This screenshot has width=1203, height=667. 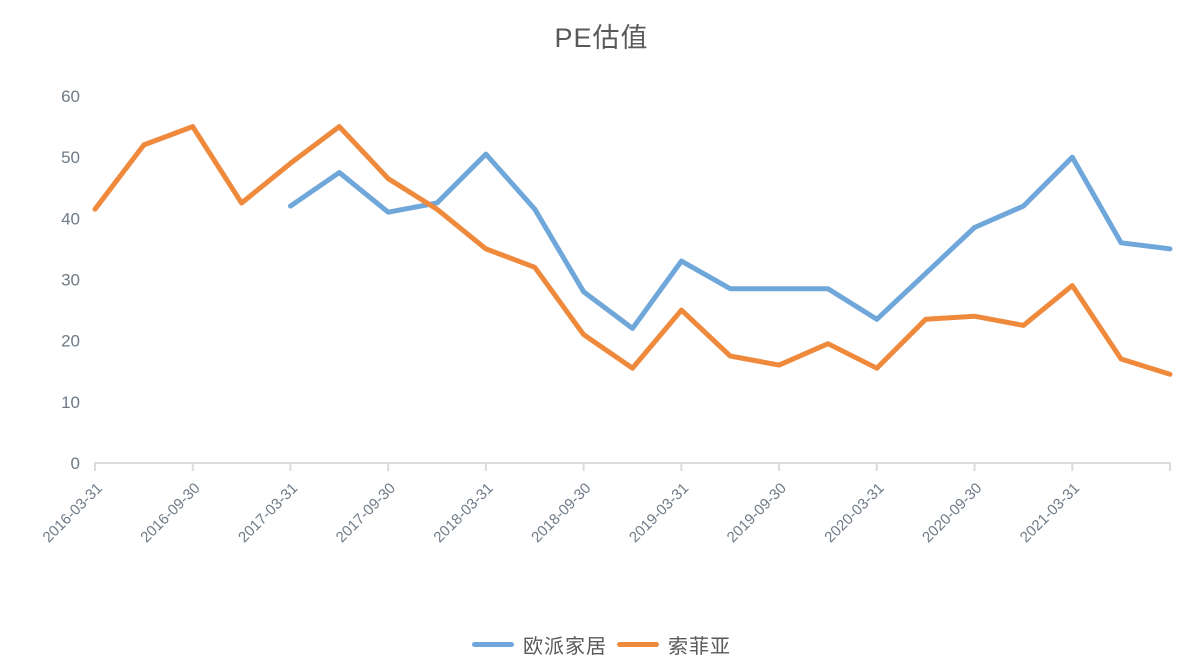 What do you see at coordinates (70, 96) in the screenshot?
I see `y-tick-label: 60` at bounding box center [70, 96].